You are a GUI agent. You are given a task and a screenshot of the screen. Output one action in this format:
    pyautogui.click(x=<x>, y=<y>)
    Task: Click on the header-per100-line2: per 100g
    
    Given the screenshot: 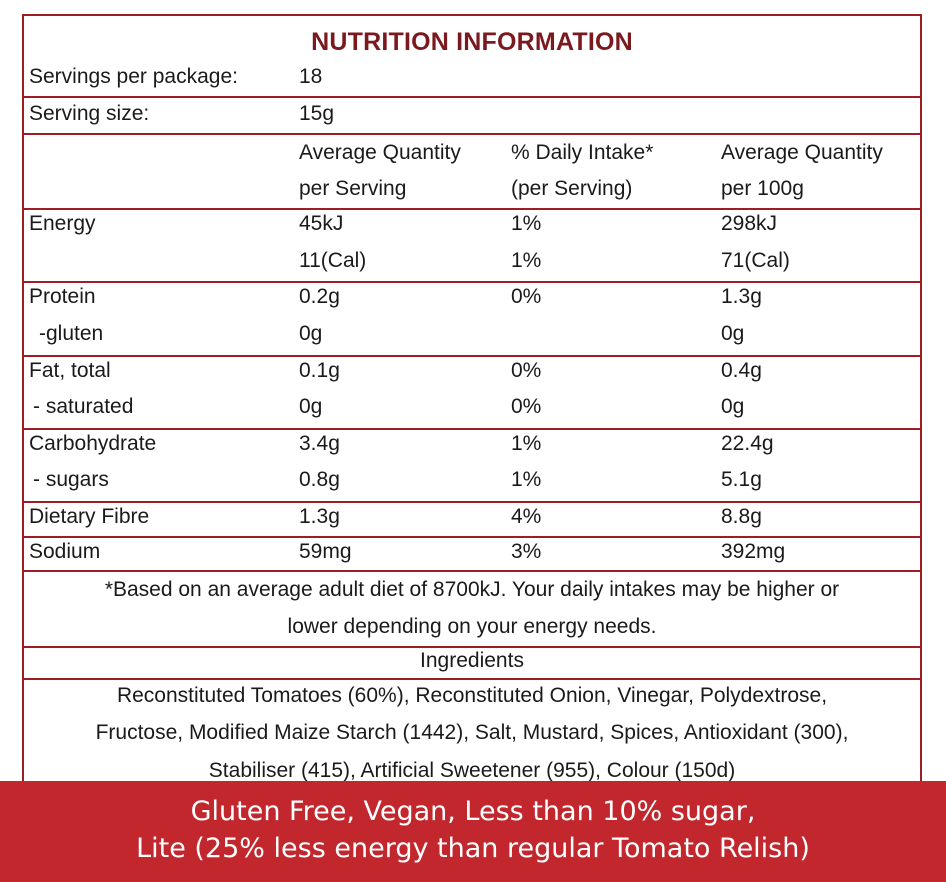 What is the action you would take?
    pyautogui.click(x=762, y=188)
    